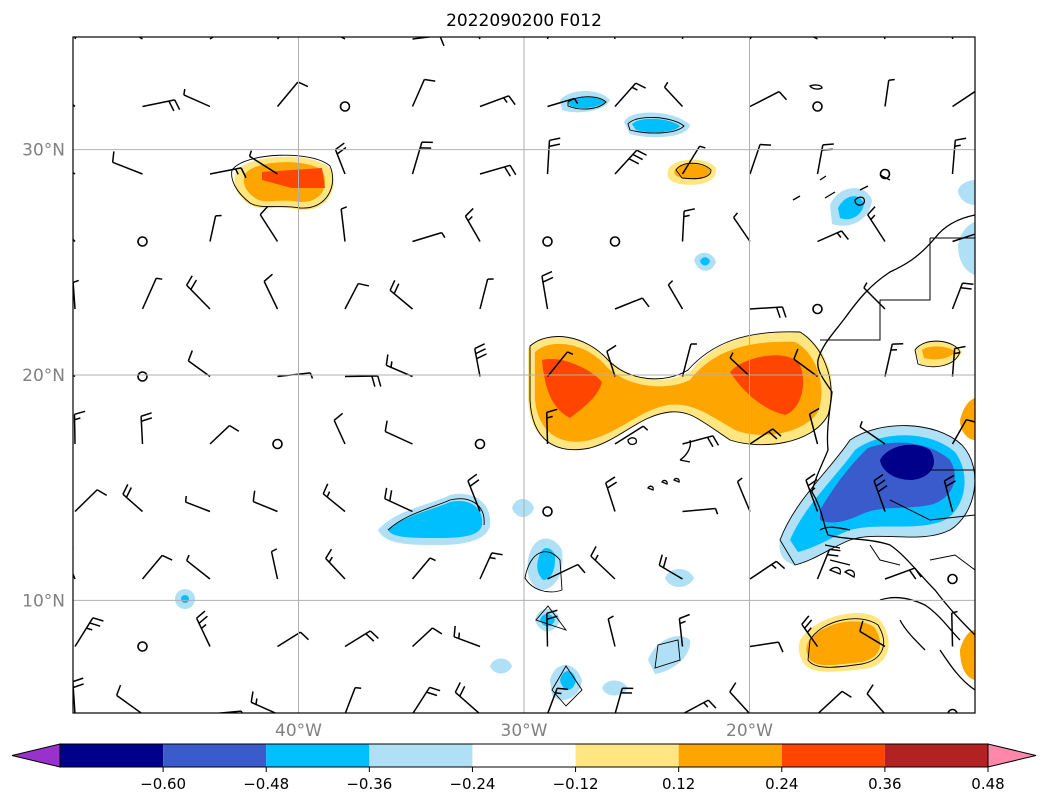 The width and height of the screenshot is (1047, 805). What do you see at coordinates (781, 784) in the screenshot?
I see `colorbar-tick-label: 0.24` at bounding box center [781, 784].